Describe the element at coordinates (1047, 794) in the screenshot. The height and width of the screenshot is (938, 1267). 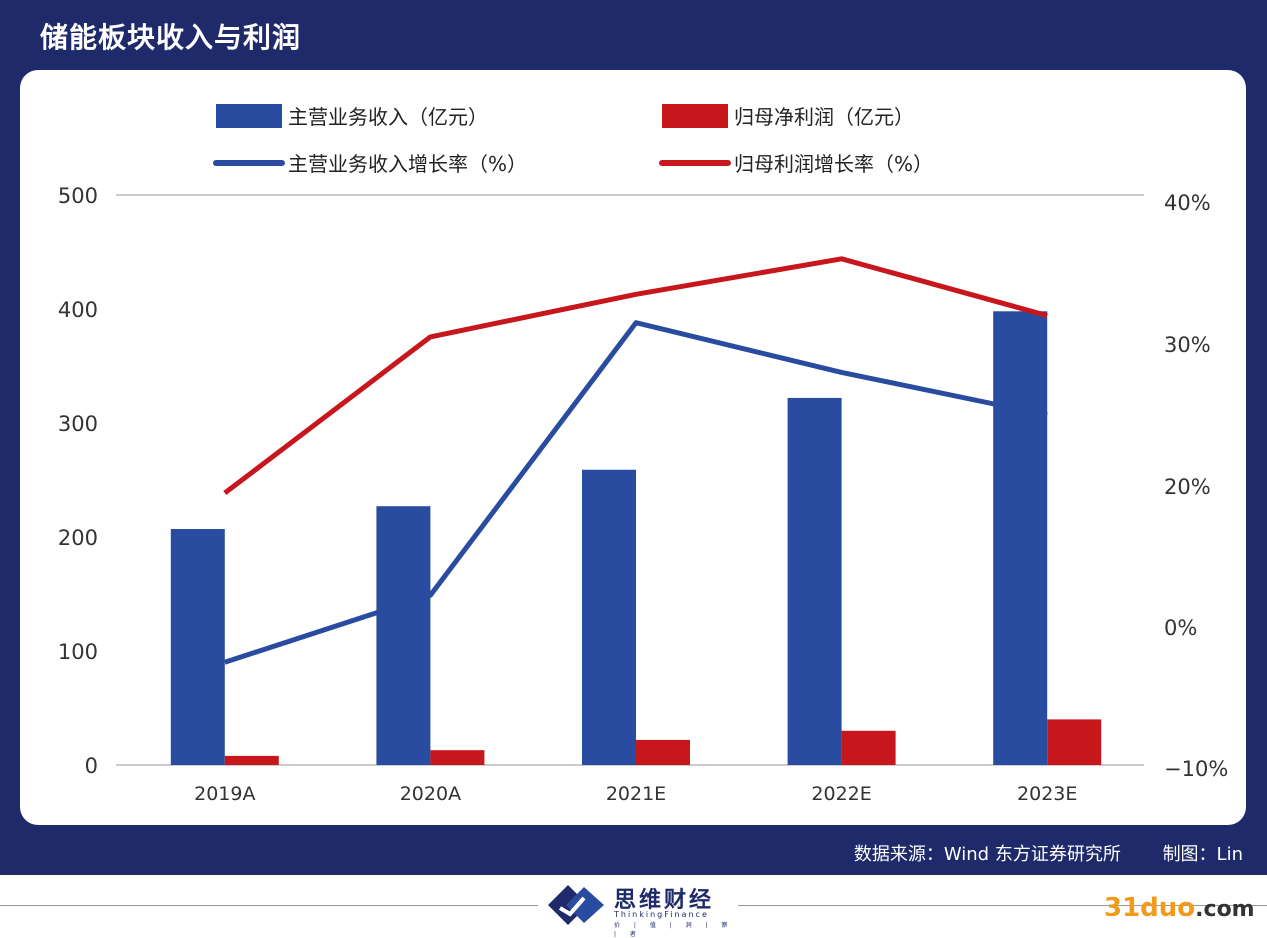
I see `x-tick-label: 2023E` at that location.